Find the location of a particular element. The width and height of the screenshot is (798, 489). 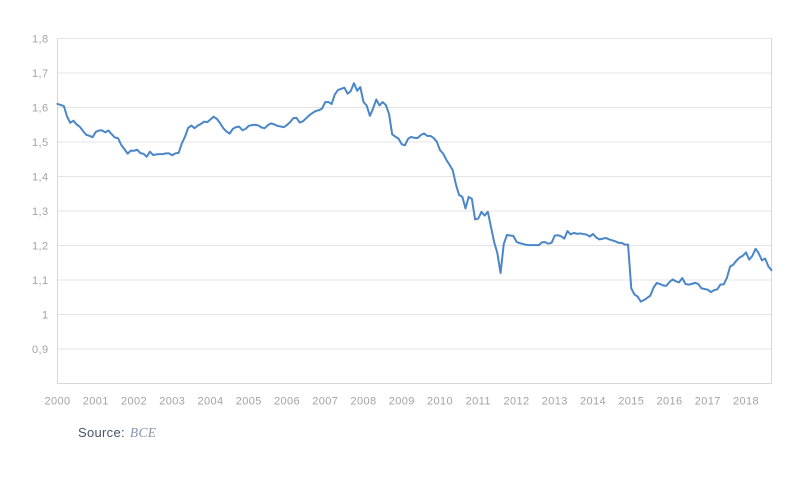

source-value: BCE is located at coordinates (143, 432).